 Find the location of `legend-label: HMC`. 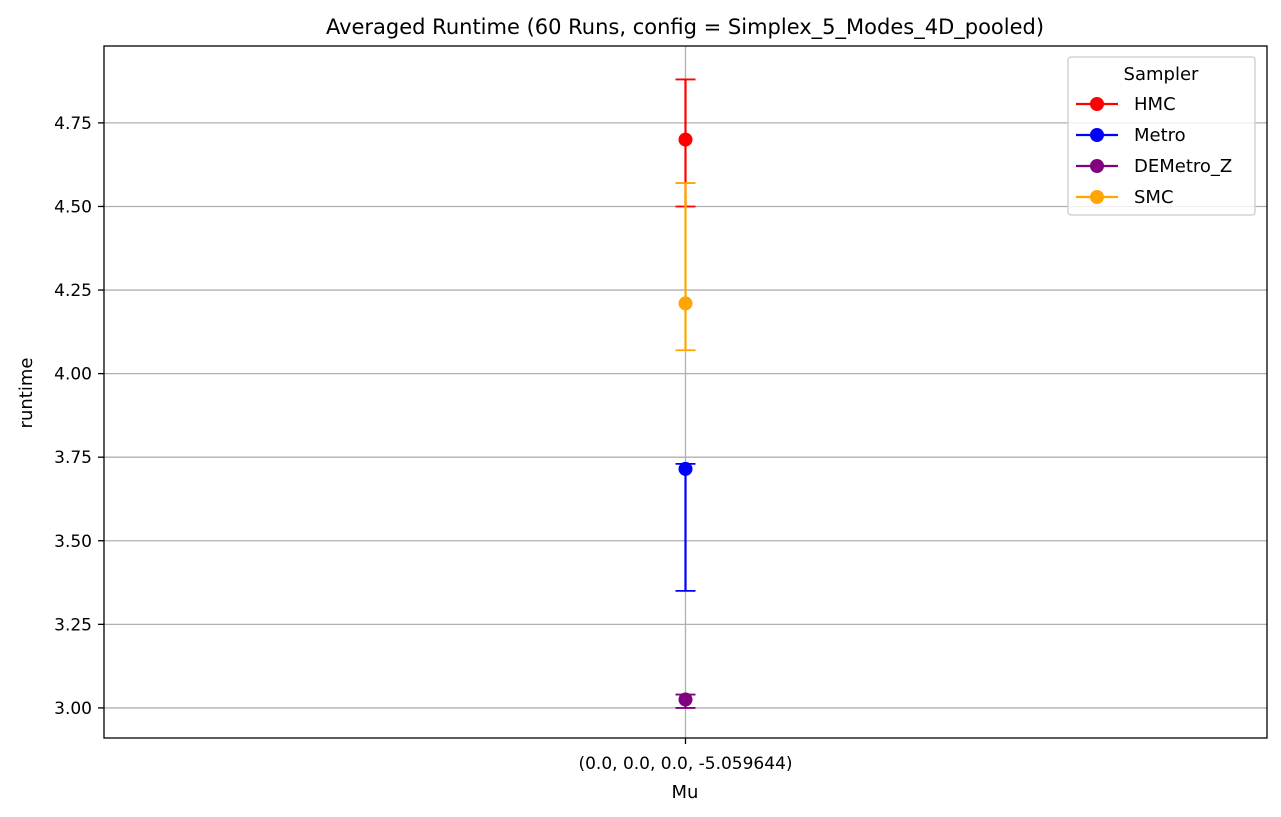

legend-label: HMC is located at coordinates (1155, 104).